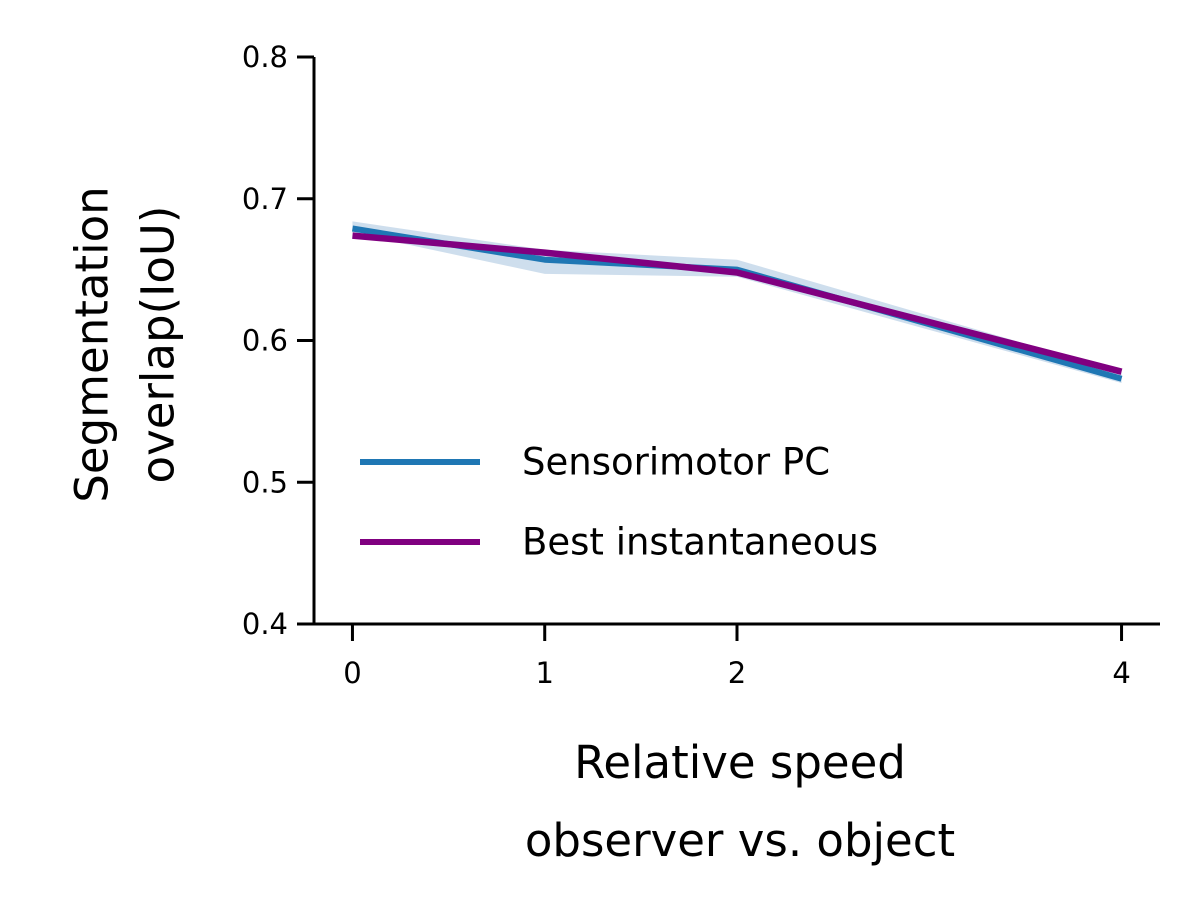 This screenshot has height=911, width=1198. Describe the element at coordinates (676, 462) in the screenshot. I see `legend-label-0: Sensorimotor PC` at that location.